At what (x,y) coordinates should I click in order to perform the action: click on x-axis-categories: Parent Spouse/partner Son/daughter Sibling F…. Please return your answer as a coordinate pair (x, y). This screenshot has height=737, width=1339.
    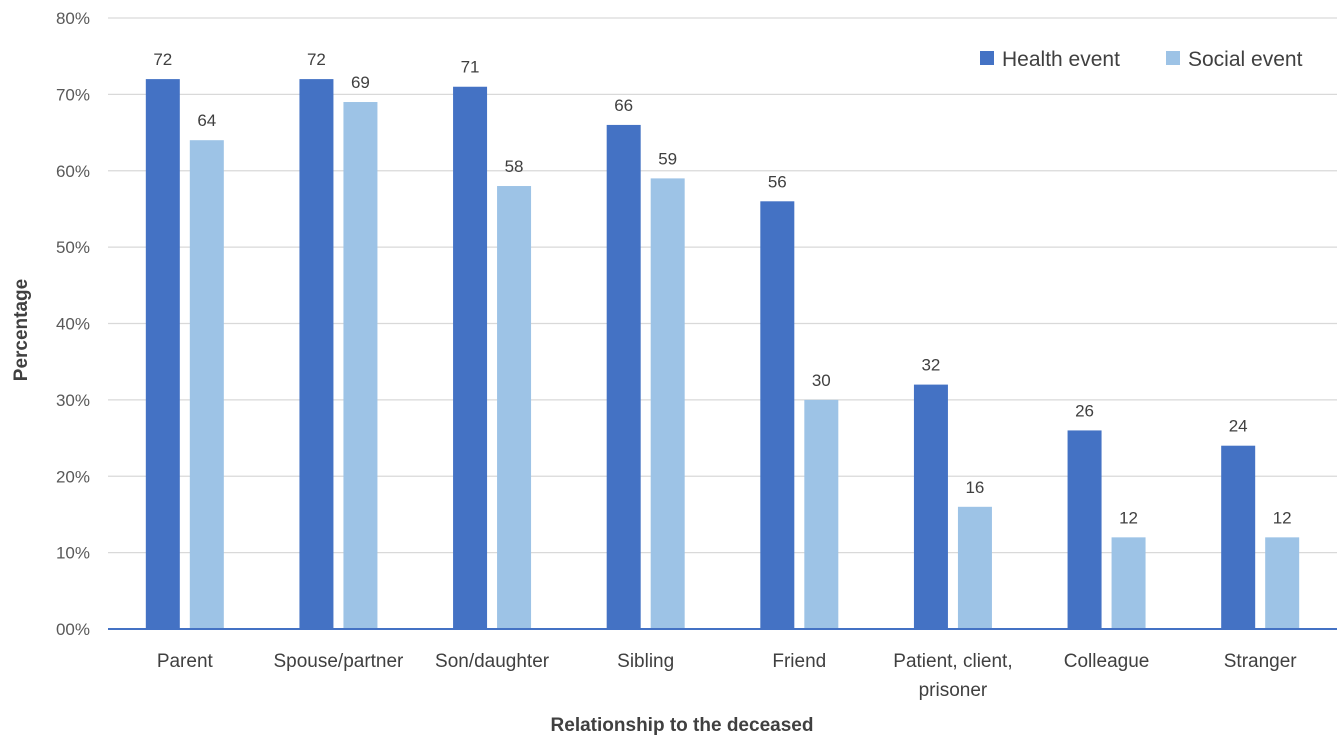
    Looking at the image, I should click on (727, 676).